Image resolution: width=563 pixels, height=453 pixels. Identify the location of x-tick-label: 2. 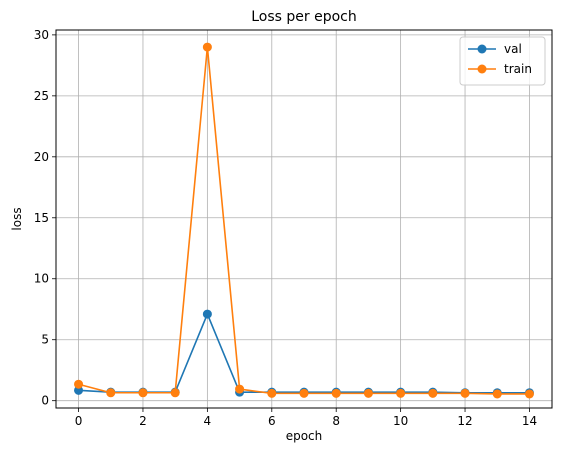
(143, 421).